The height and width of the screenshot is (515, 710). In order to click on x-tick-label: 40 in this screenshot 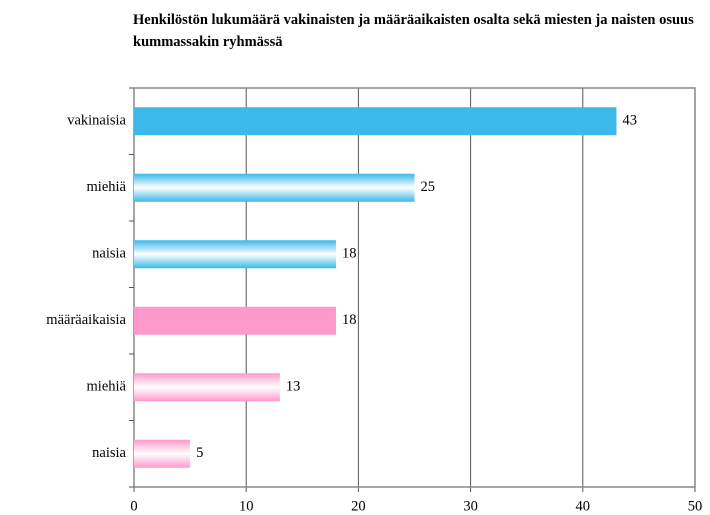, I will do `click(583, 506)`.